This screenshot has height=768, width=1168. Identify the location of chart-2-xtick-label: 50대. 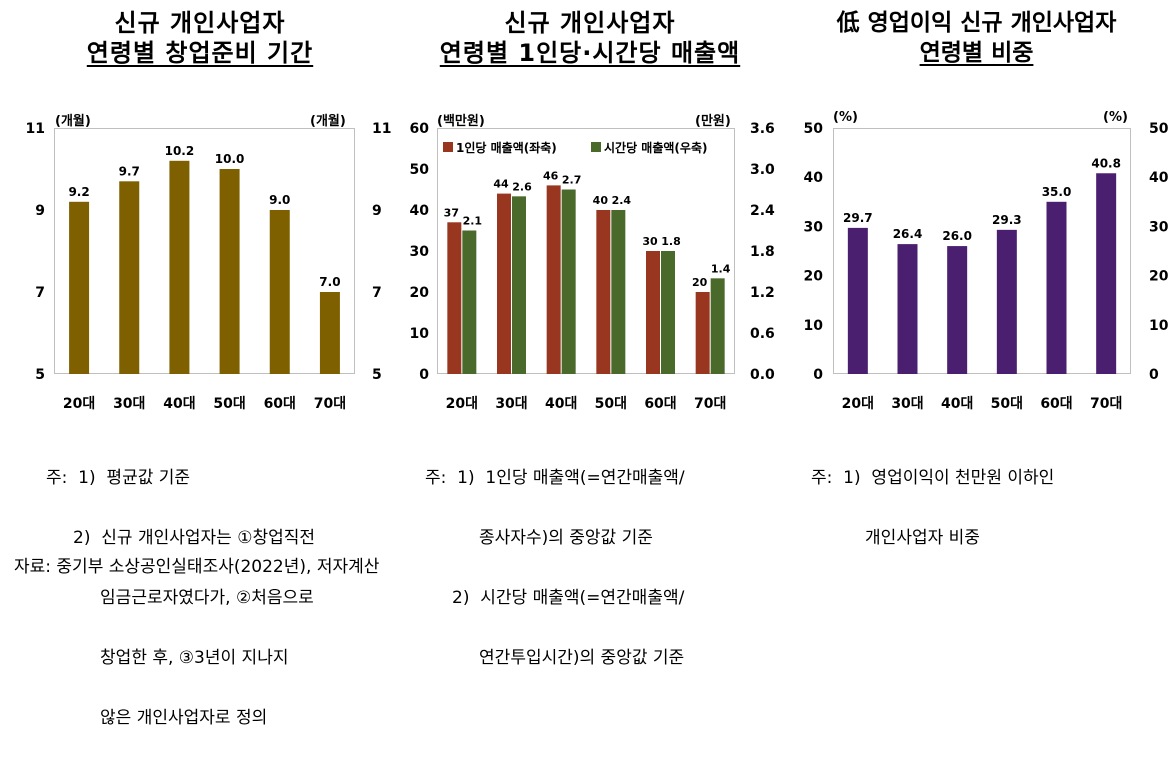
(611, 404).